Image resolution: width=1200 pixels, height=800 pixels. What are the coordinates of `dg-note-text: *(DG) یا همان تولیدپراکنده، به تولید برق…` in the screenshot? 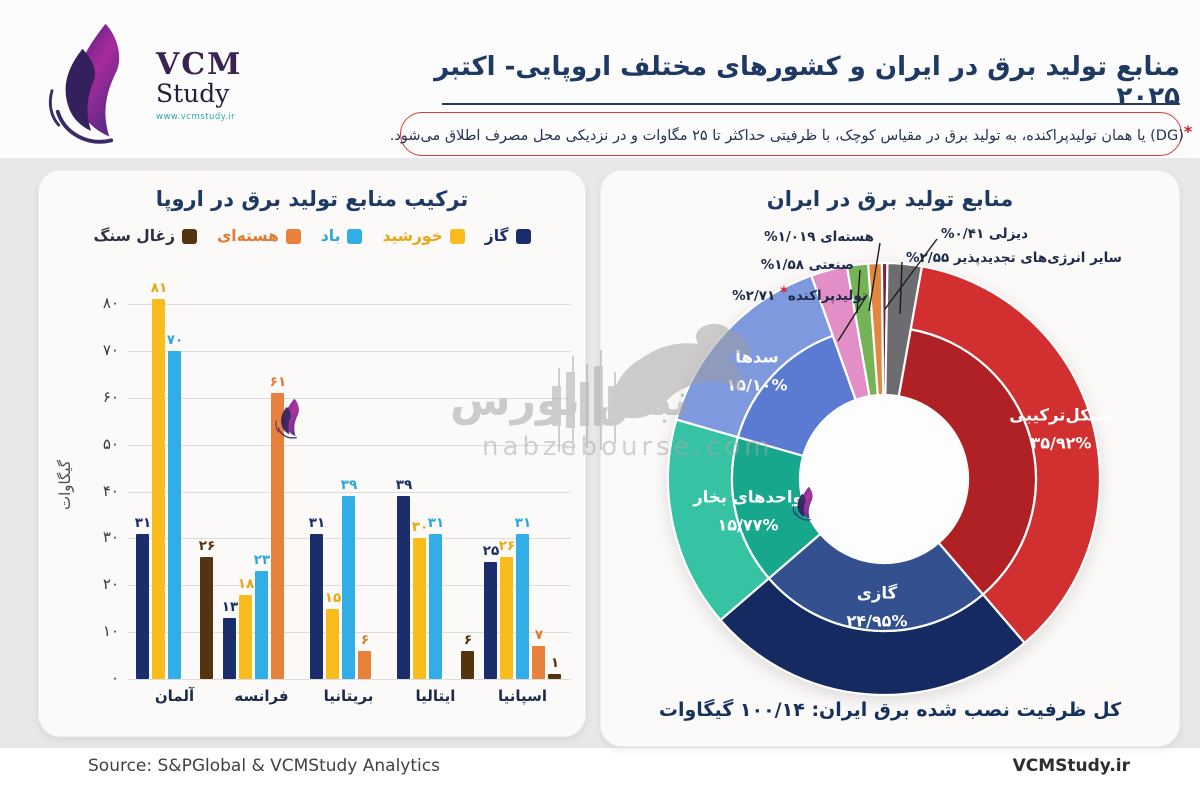 It's located at (791, 132).